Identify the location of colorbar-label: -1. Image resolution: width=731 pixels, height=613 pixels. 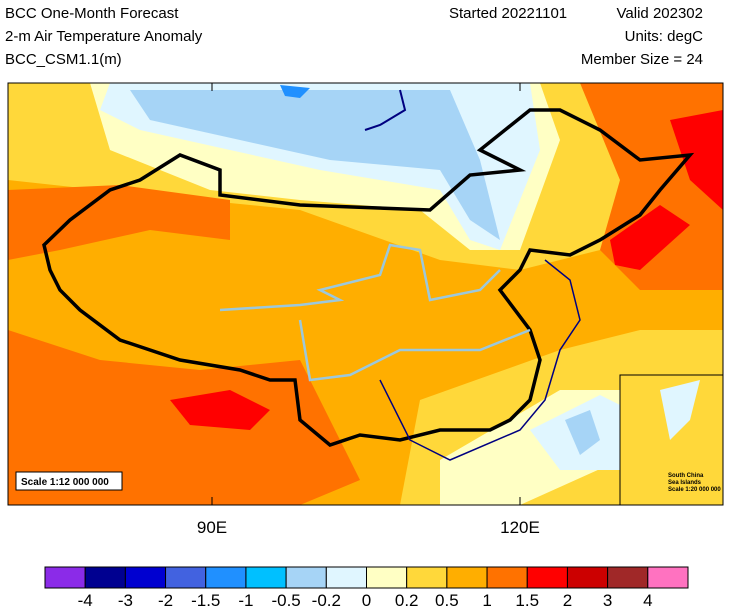
(245, 599).